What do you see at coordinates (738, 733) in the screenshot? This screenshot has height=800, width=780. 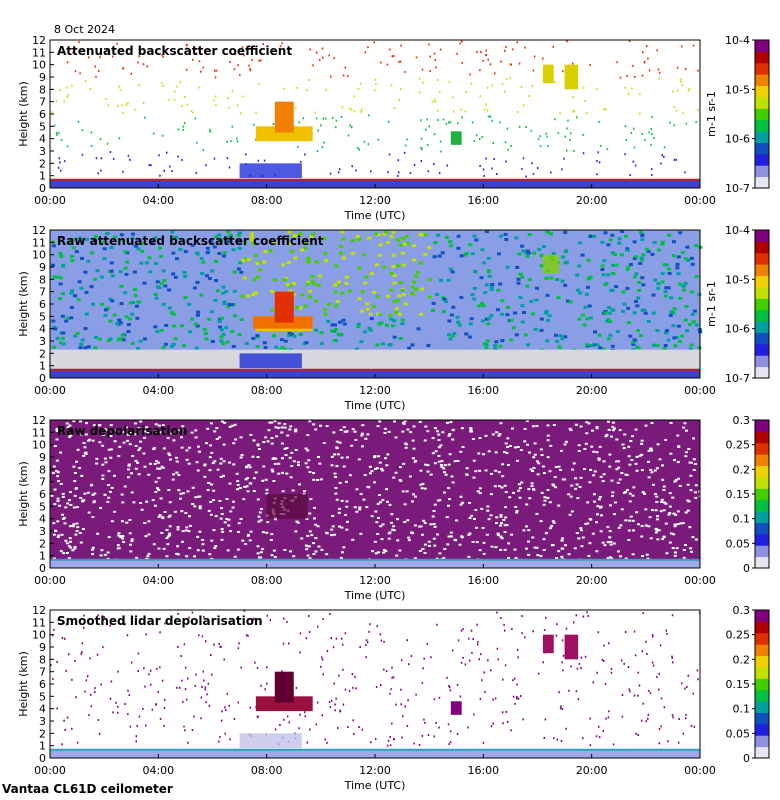 I see `colorbar-tick-label: 0.05` at bounding box center [738, 733].